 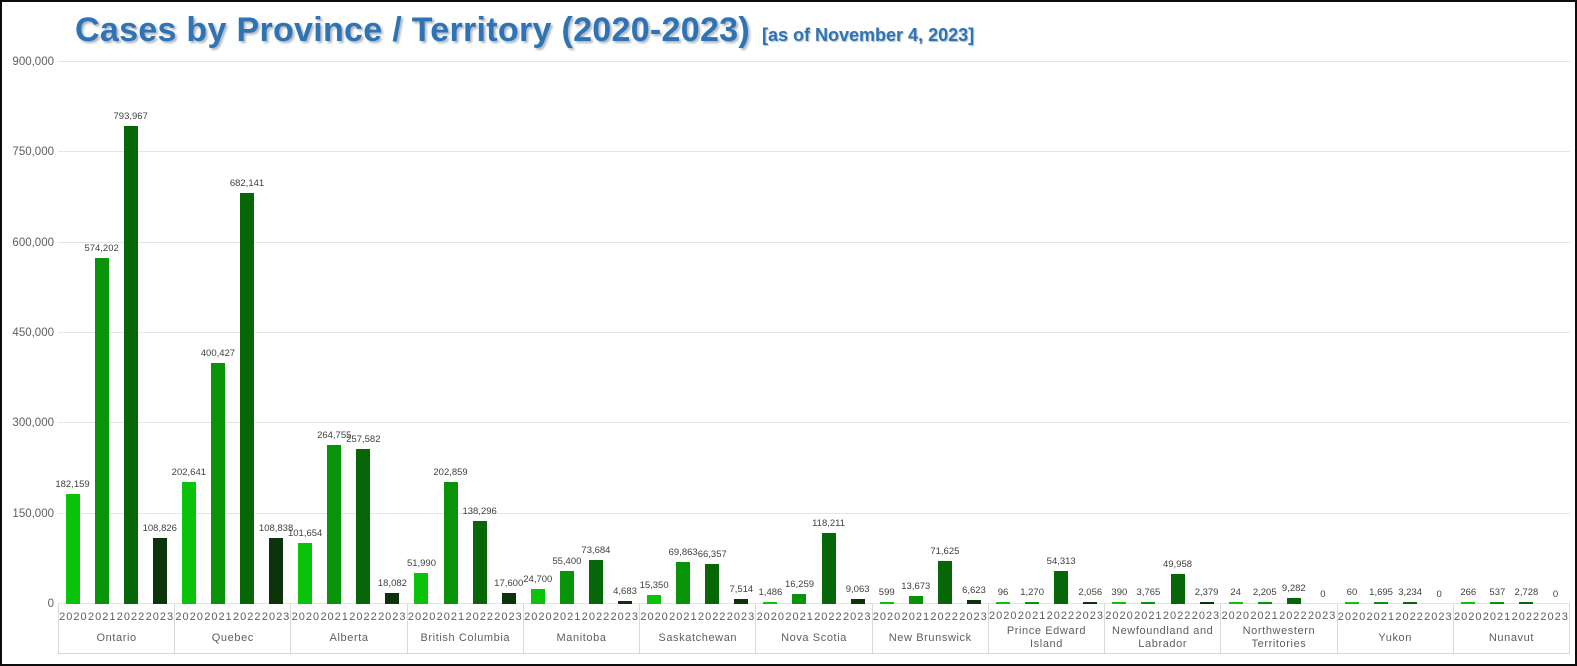 I want to click on province-label: Newfoundland and Labrador, so click(x=1163, y=637).